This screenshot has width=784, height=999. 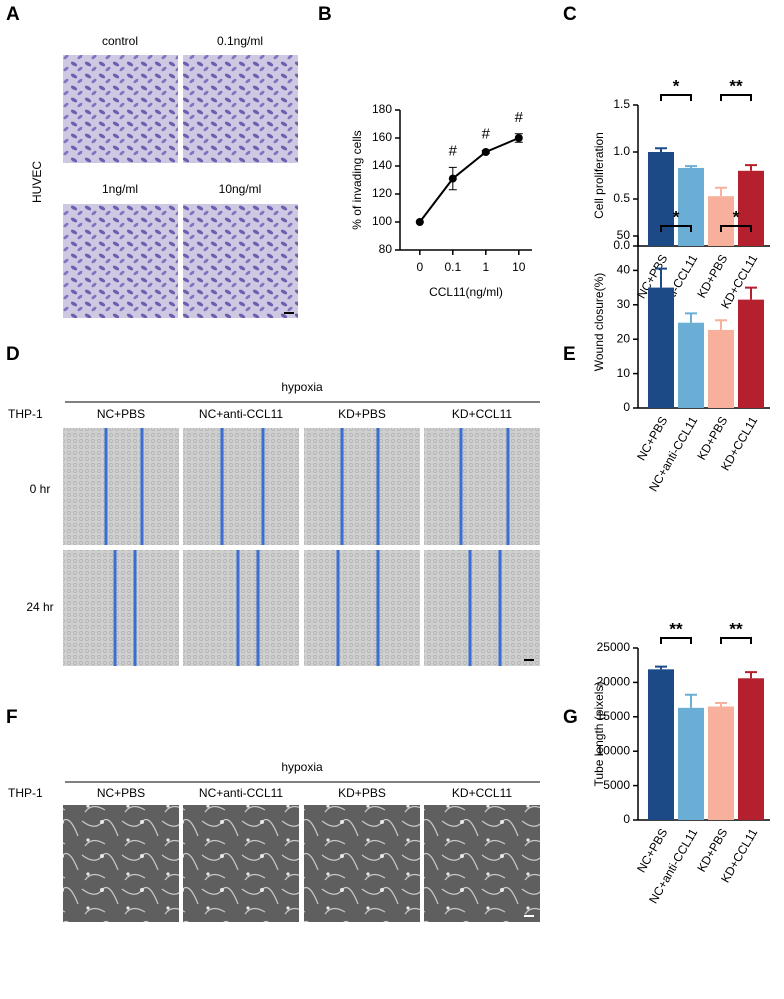 I want to click on y-tick-label: 0.5, so click(x=621, y=198).